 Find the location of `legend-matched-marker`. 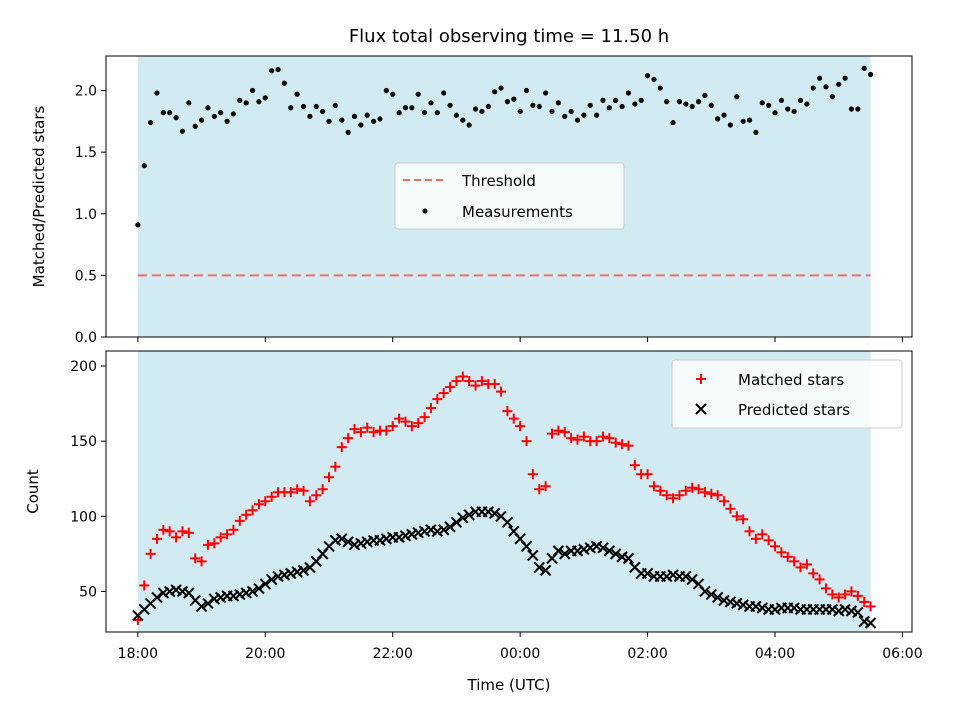

legend-matched-marker is located at coordinates (701, 379).